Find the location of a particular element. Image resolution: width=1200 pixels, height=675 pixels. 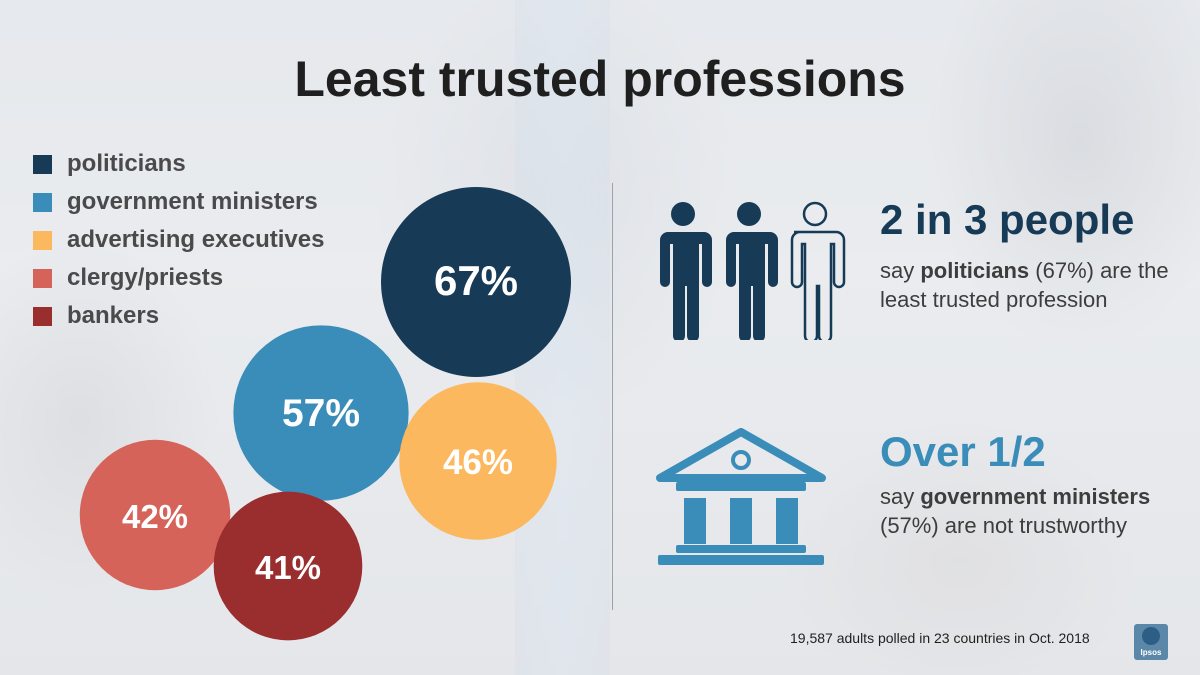

bubble-label-bankers: 41% is located at coordinates (288, 567).